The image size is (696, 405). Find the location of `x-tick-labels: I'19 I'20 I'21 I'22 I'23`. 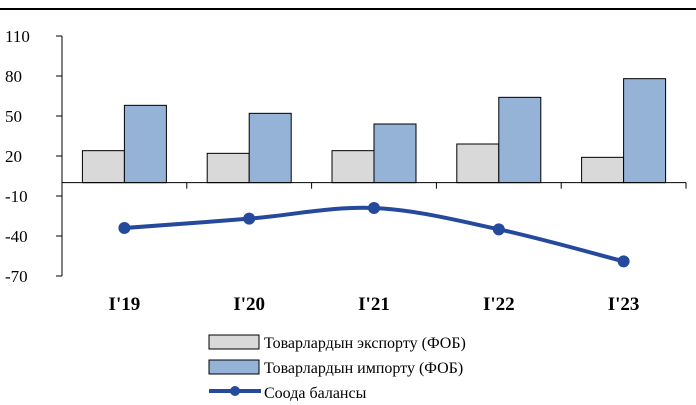

x-tick-labels: I'19 I'20 I'21 I'22 I'23 is located at coordinates (374, 304).